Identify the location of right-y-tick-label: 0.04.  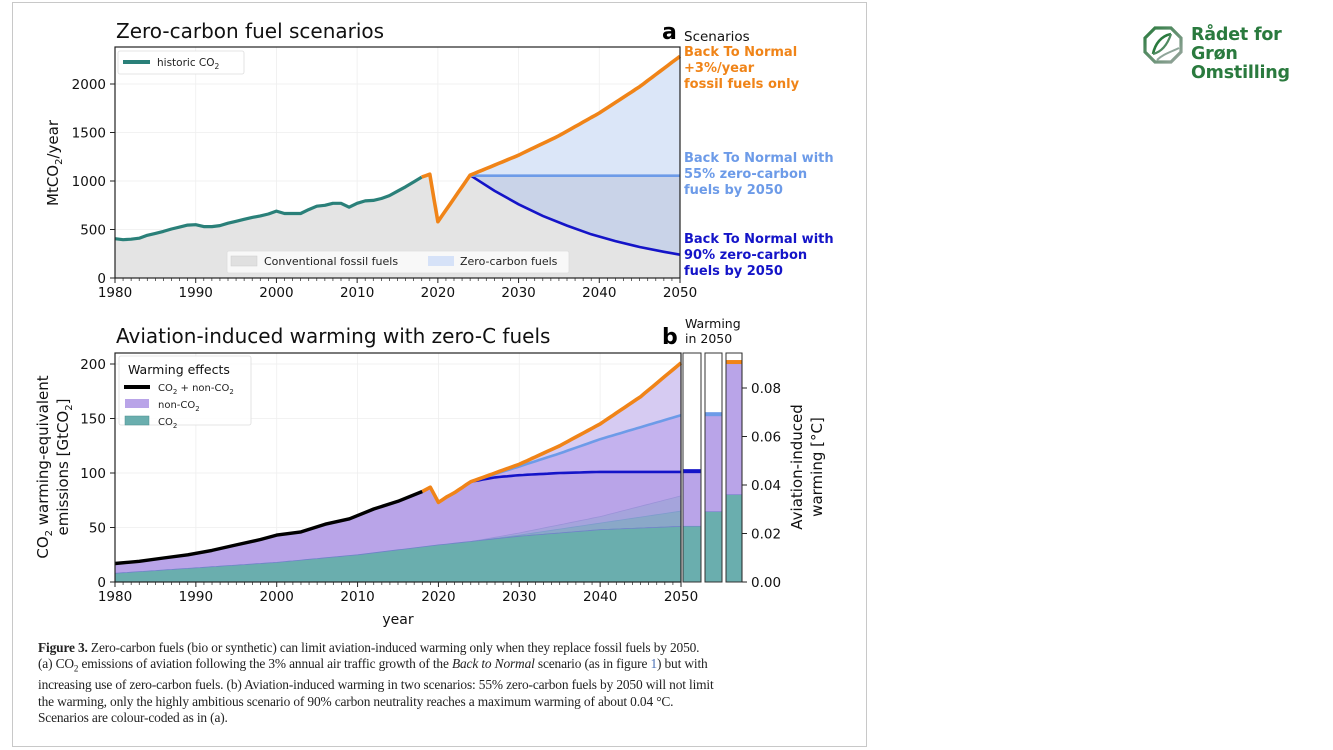
(766, 486).